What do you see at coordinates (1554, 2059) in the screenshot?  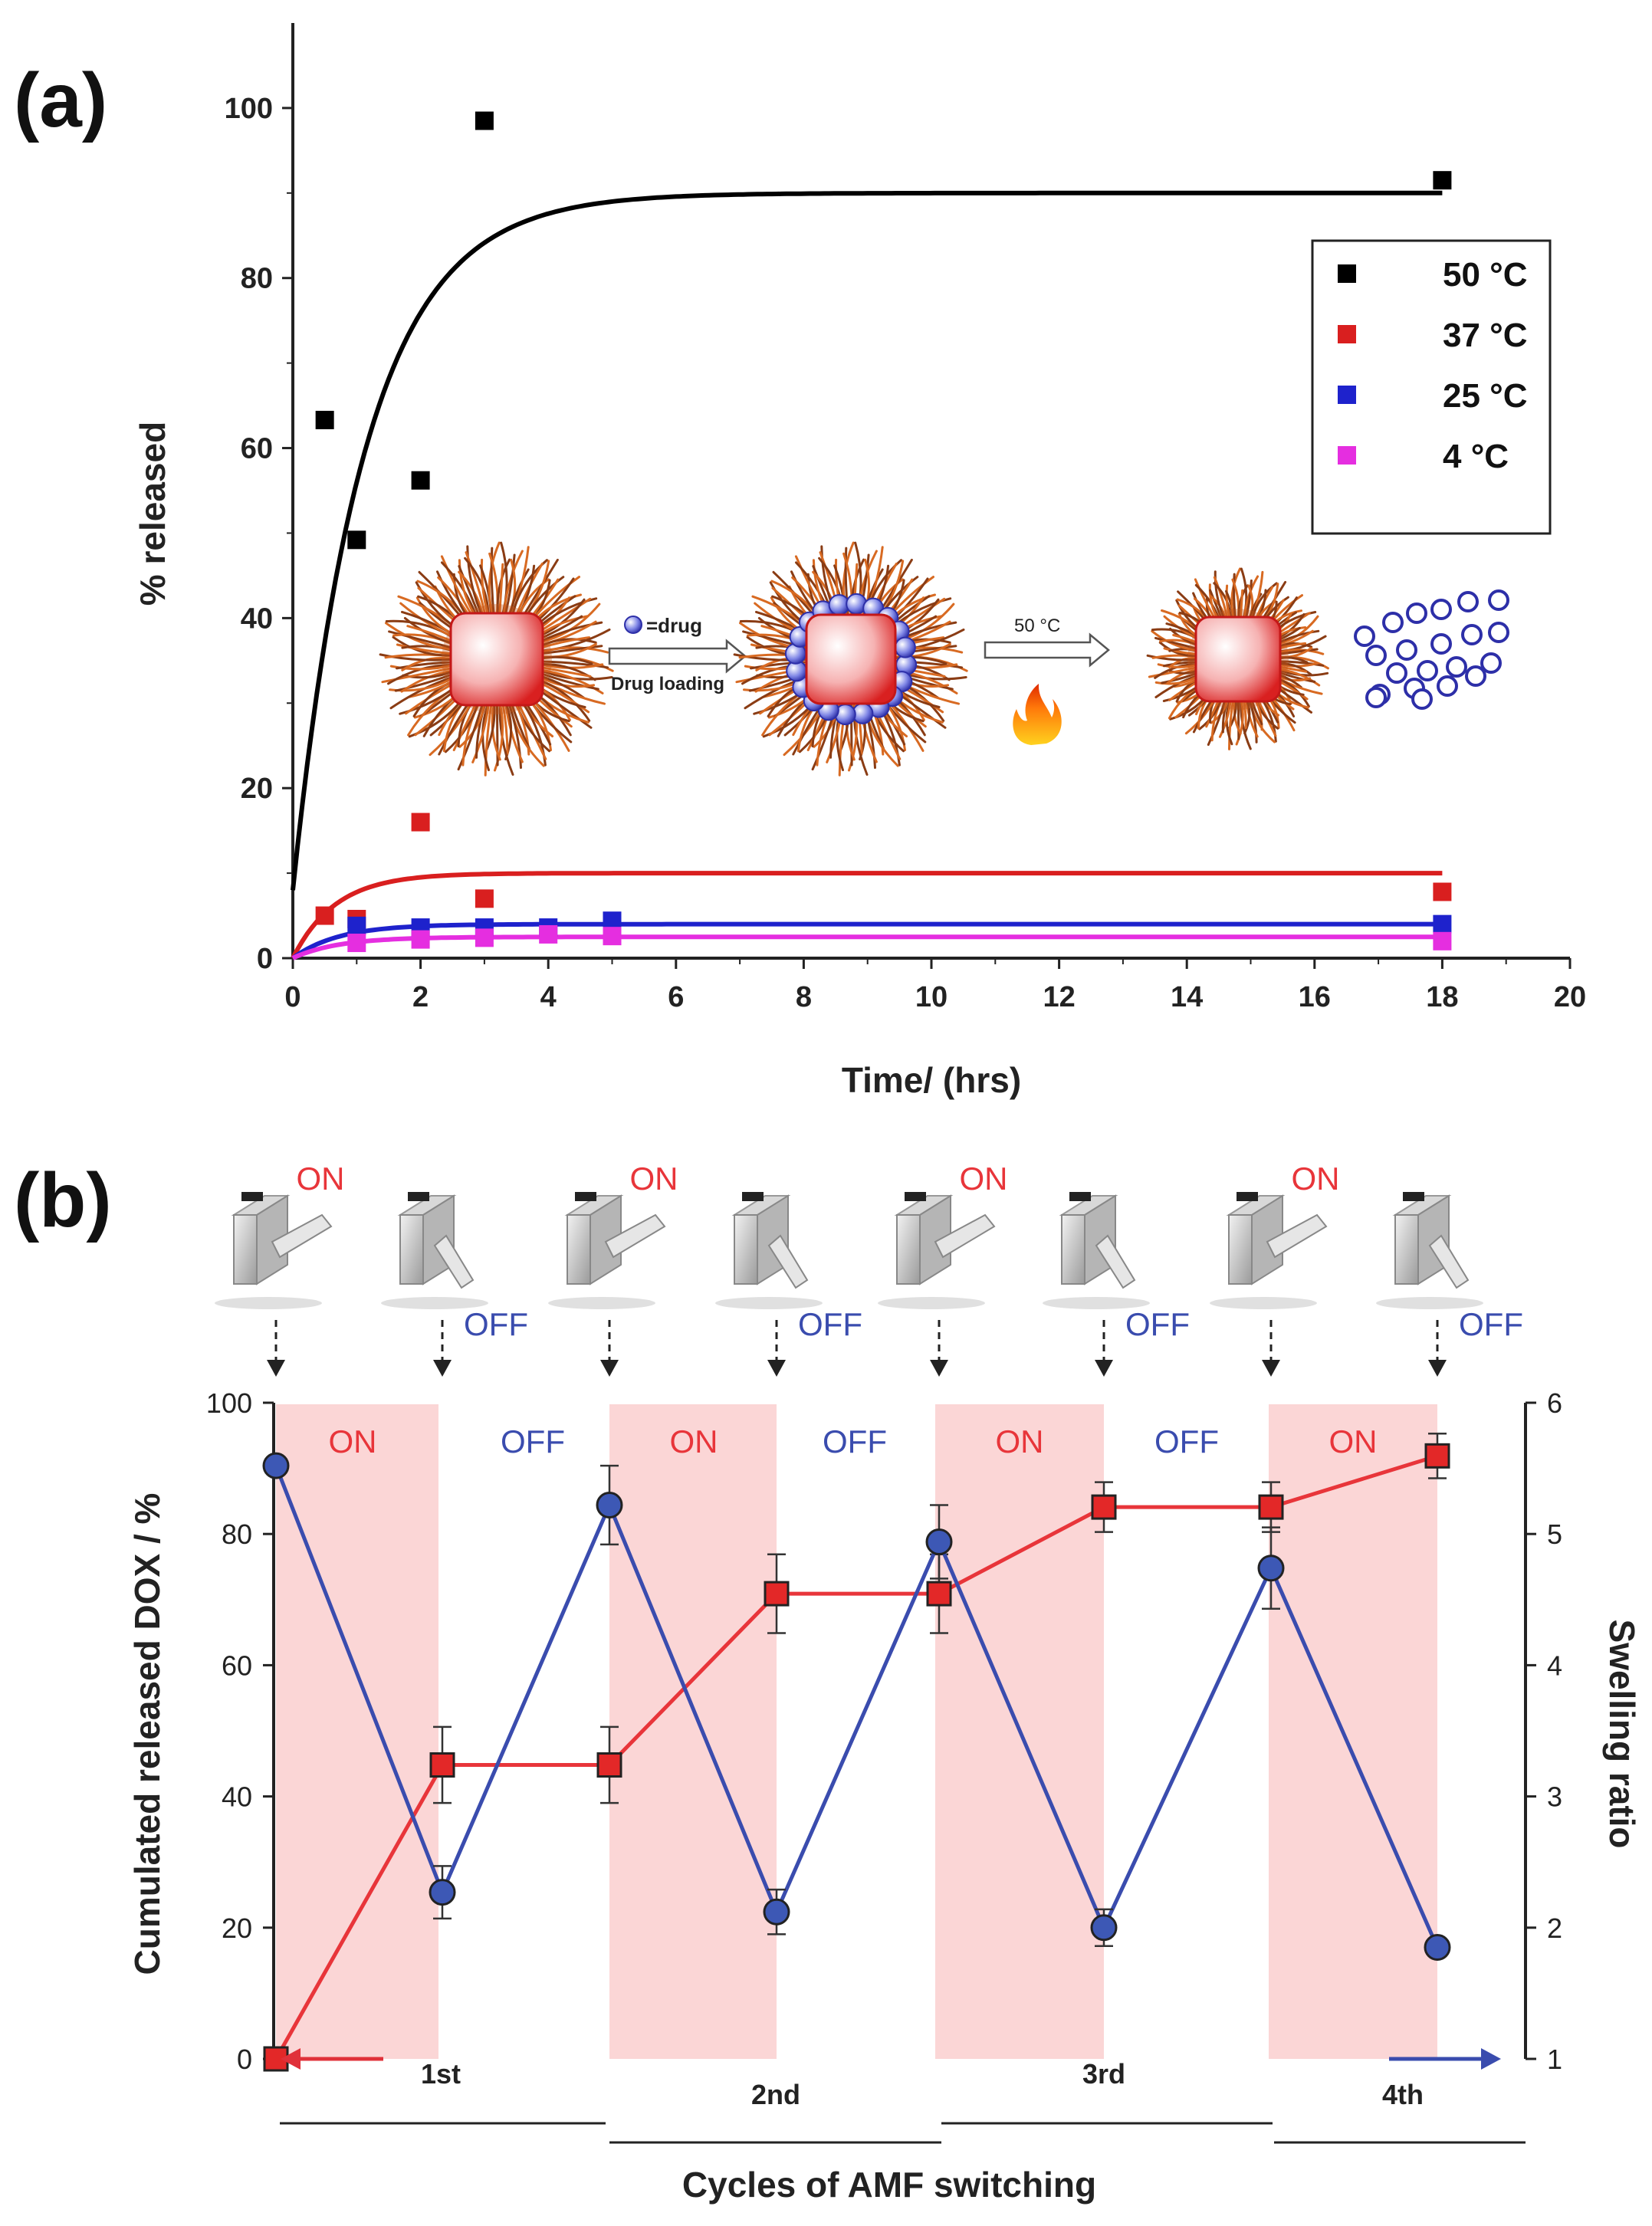 I see `b-right-tick-label: 1` at bounding box center [1554, 2059].